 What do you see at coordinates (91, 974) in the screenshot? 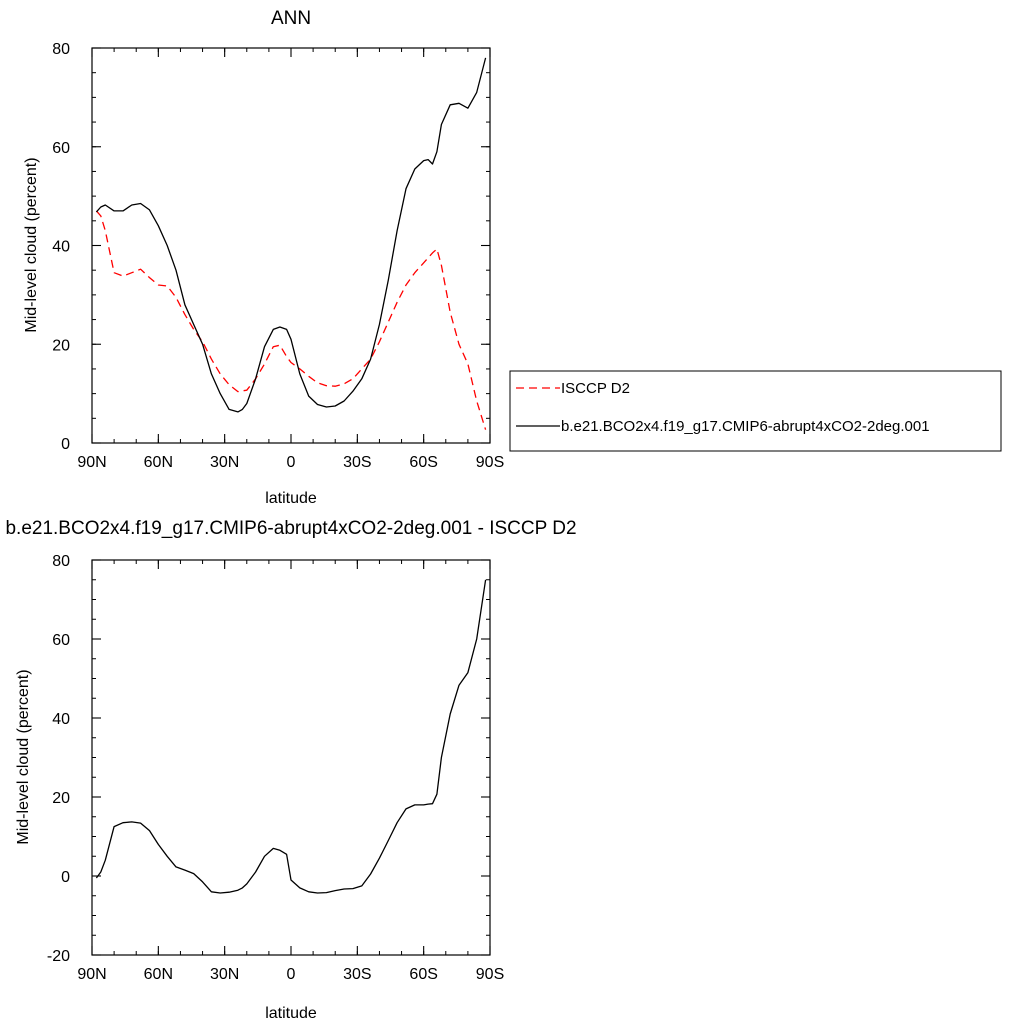
I see `bottom-x-tick-label: 90N` at bounding box center [91, 974].